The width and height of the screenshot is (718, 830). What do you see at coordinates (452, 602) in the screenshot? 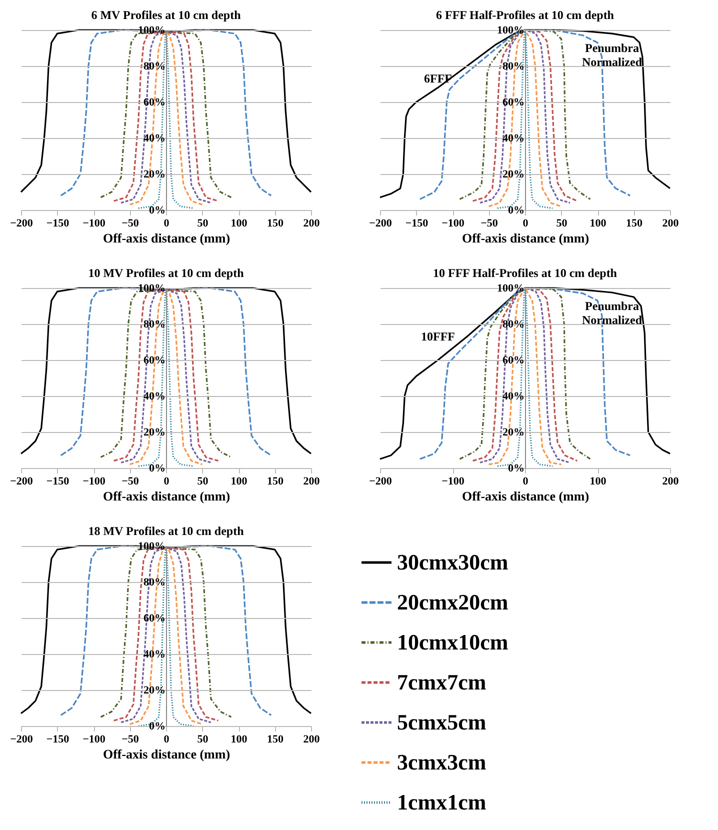
I see `legend-label: 20cmx20cm` at bounding box center [452, 602].